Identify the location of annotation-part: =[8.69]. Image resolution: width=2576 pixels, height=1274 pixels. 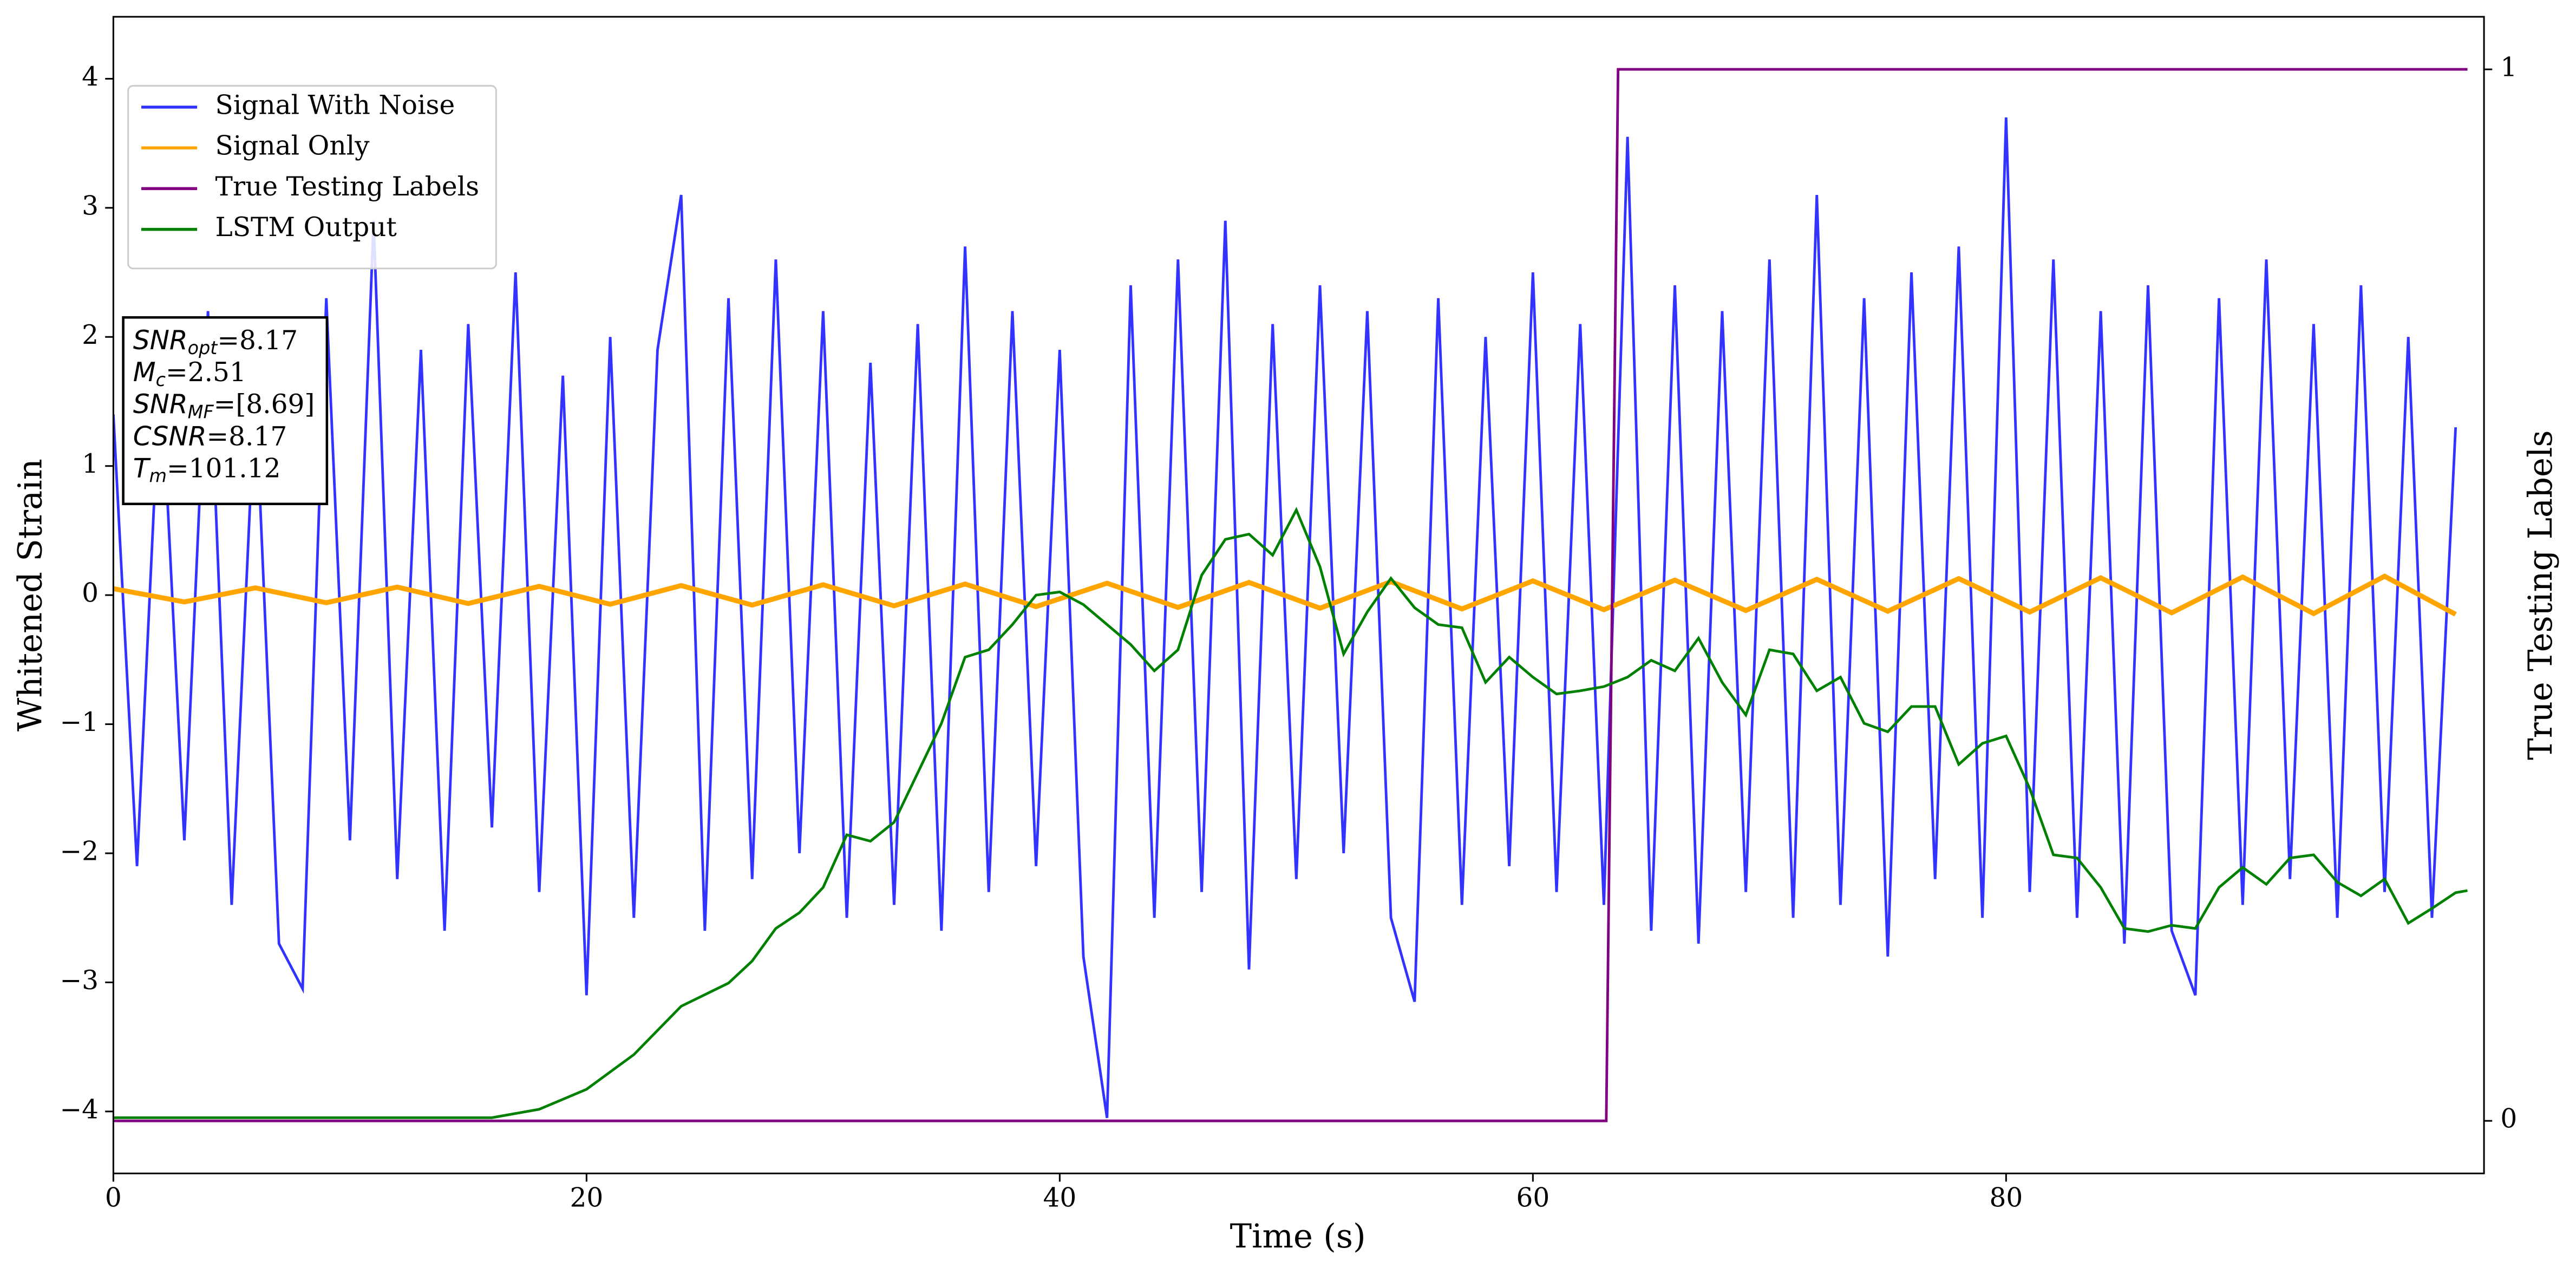
(264, 404).